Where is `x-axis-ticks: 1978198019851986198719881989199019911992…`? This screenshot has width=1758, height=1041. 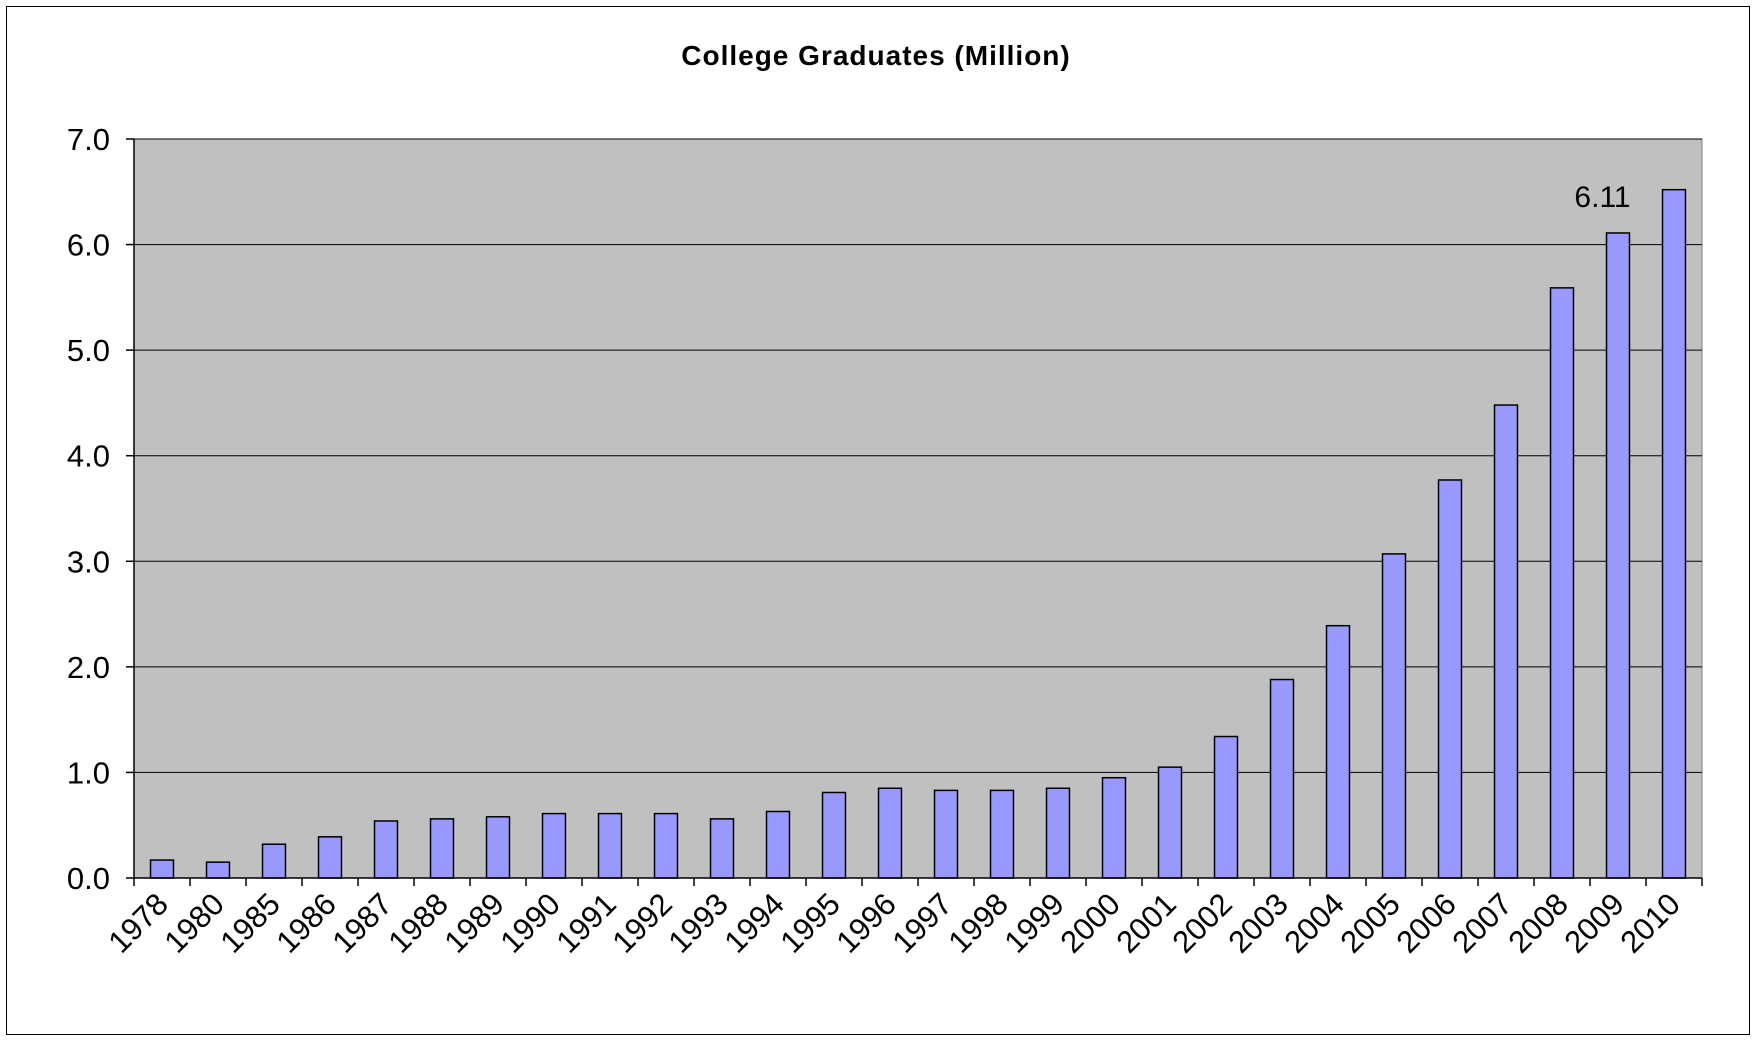
x-axis-ticks: 1978198019851986198719881989199019911992… is located at coordinates (902, 919).